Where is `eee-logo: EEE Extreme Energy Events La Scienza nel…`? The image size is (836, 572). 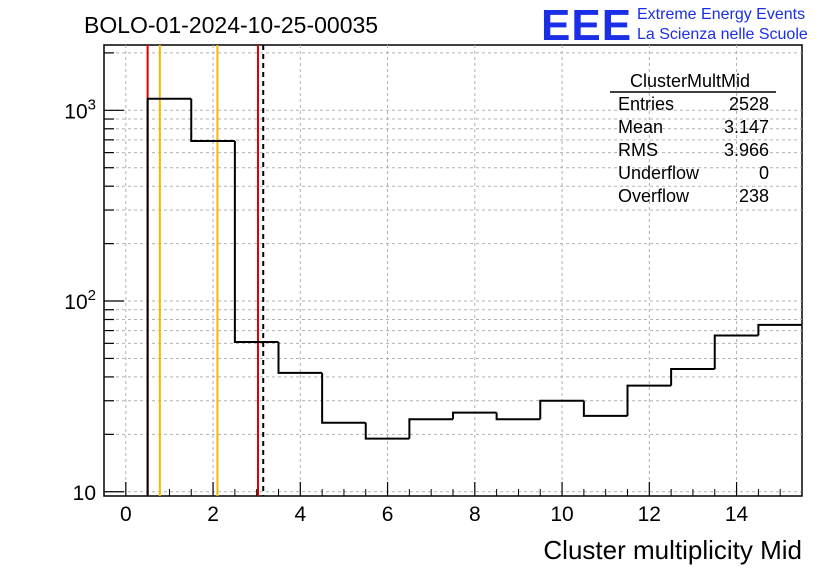 eee-logo: EEE Extreme Energy Events La Scienza nel… is located at coordinates (674, 25).